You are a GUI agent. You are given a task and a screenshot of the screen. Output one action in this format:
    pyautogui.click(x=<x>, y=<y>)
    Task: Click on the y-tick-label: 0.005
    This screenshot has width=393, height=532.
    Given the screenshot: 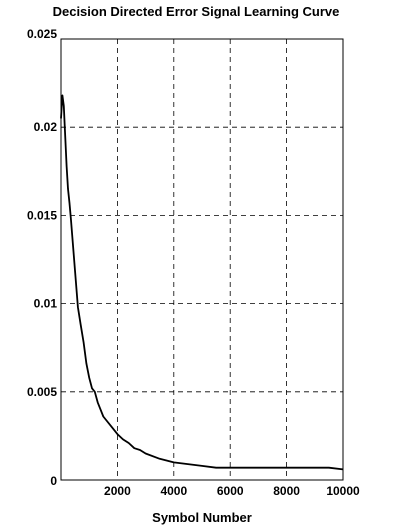 What is the action you would take?
    pyautogui.click(x=42, y=392)
    